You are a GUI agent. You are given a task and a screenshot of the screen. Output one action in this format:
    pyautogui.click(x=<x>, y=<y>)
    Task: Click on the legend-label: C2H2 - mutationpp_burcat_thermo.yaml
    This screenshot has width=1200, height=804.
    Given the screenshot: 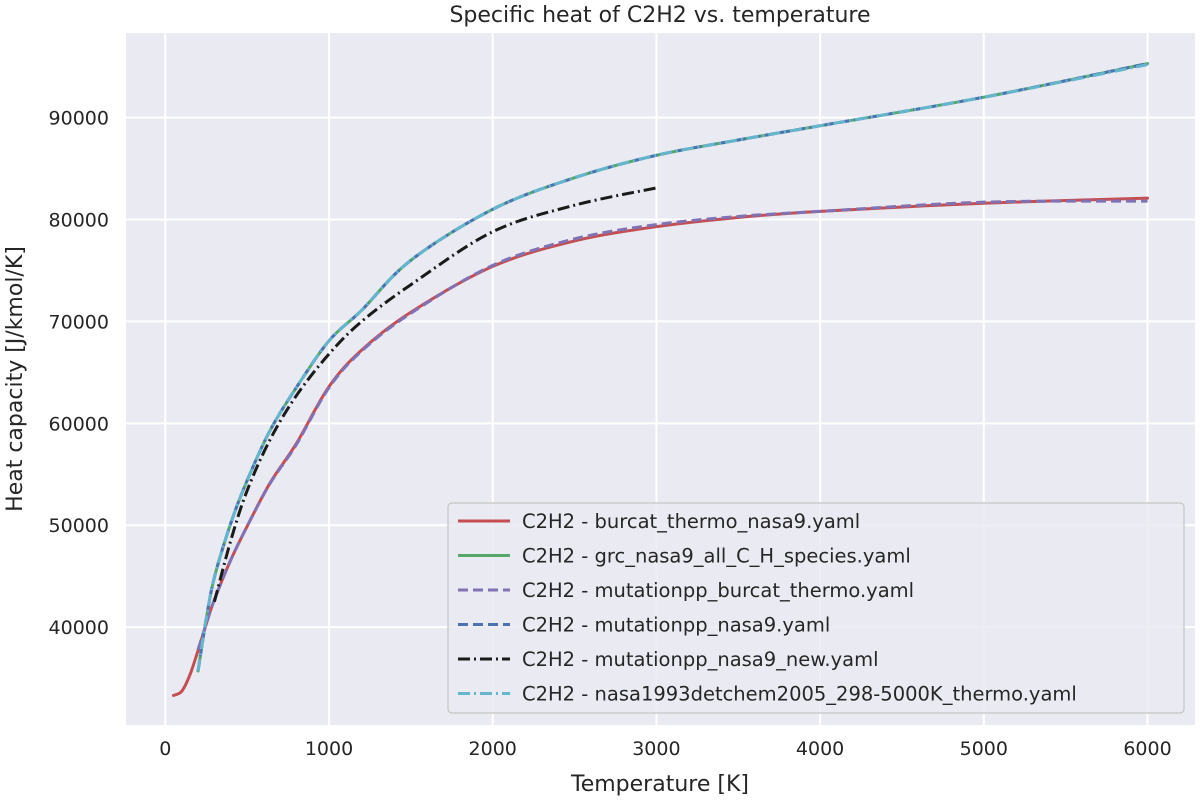 What is the action you would take?
    pyautogui.click(x=718, y=590)
    